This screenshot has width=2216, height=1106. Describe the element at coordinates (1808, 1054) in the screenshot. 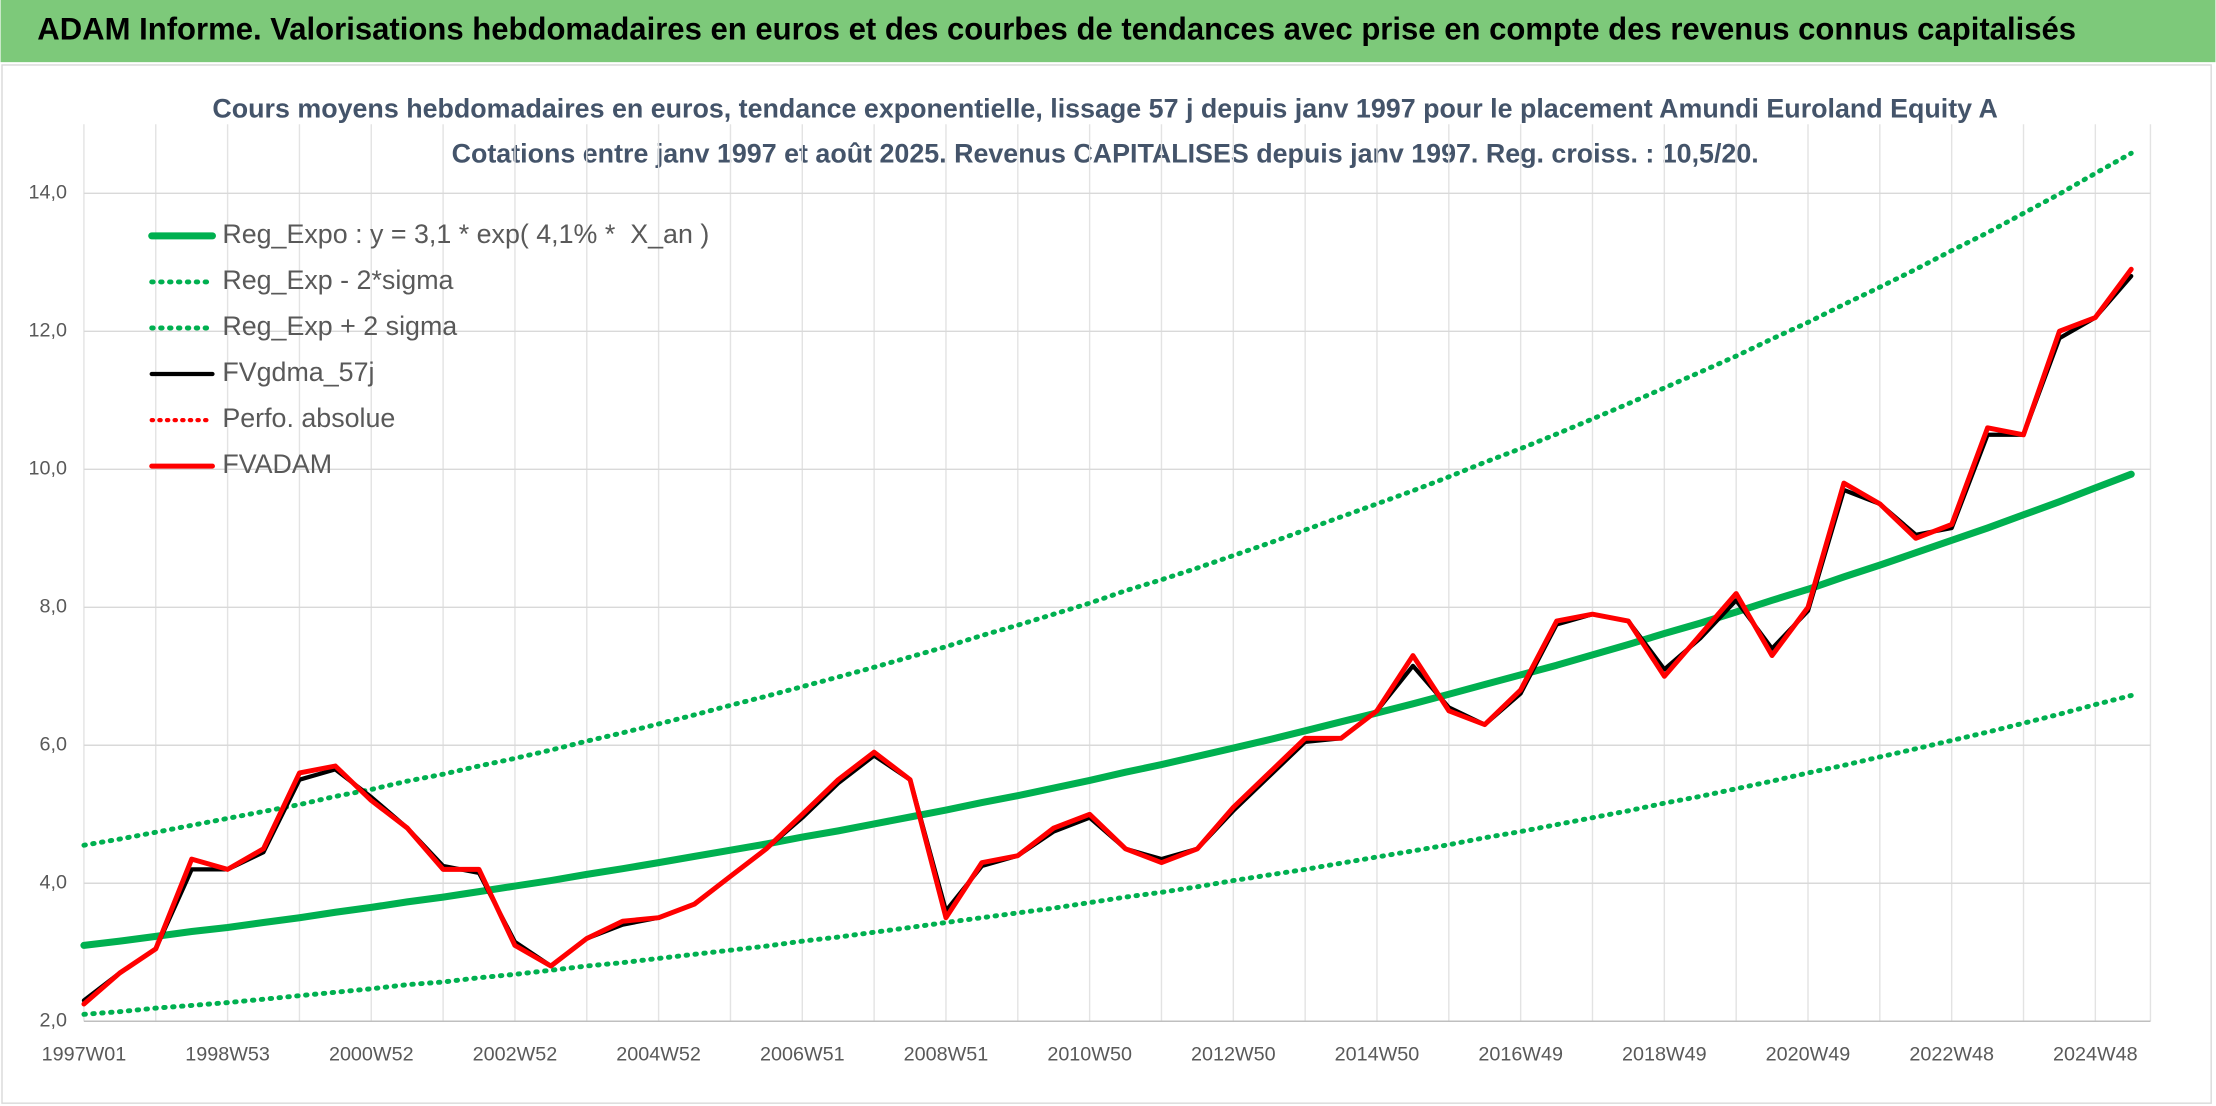

I see `x-tick-label: 2020W49` at that location.